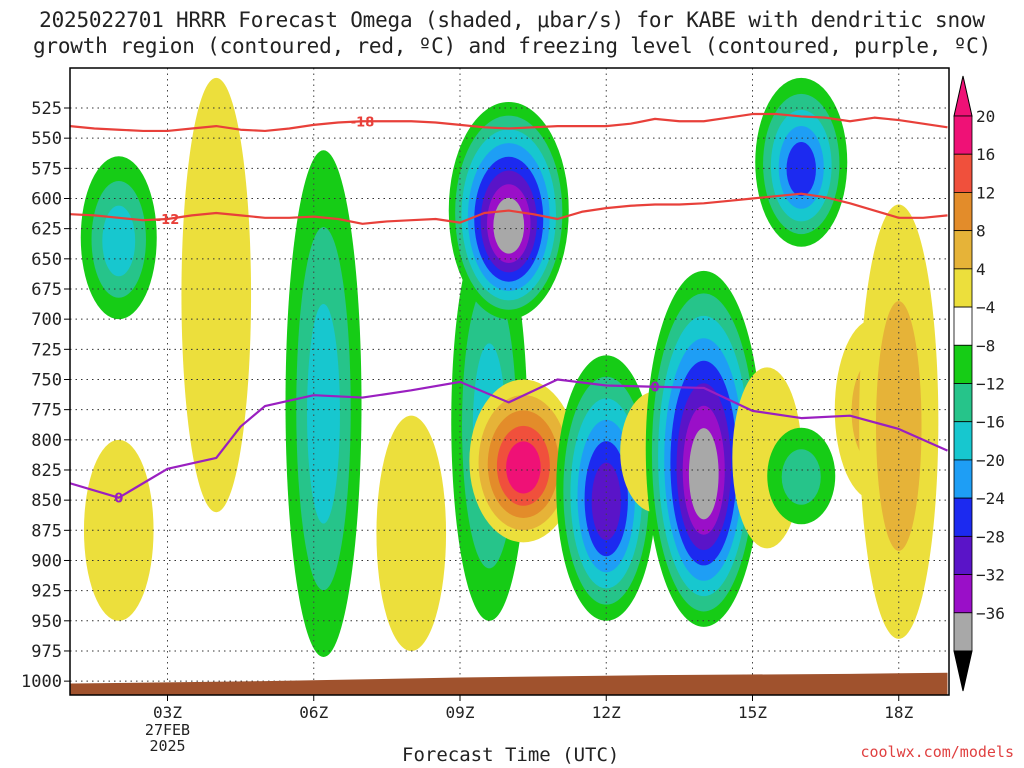 The height and width of the screenshot is (768, 1024). I want to click on y-tick-label: 825, so click(46, 471).